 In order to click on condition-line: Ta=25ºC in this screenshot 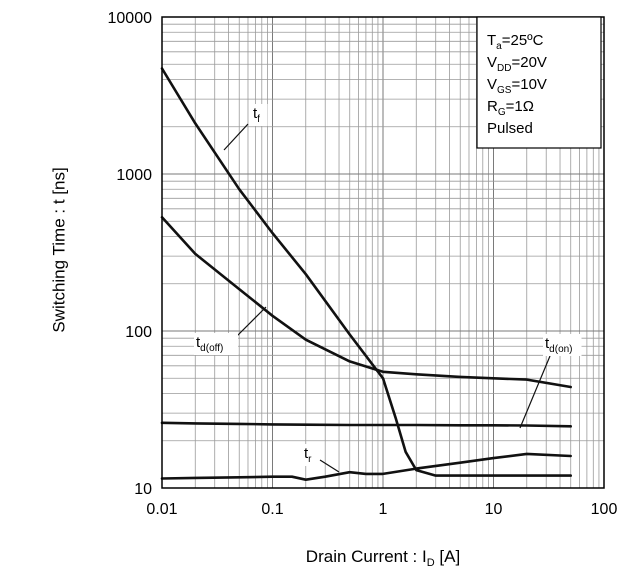, I will do `click(515, 42)`.